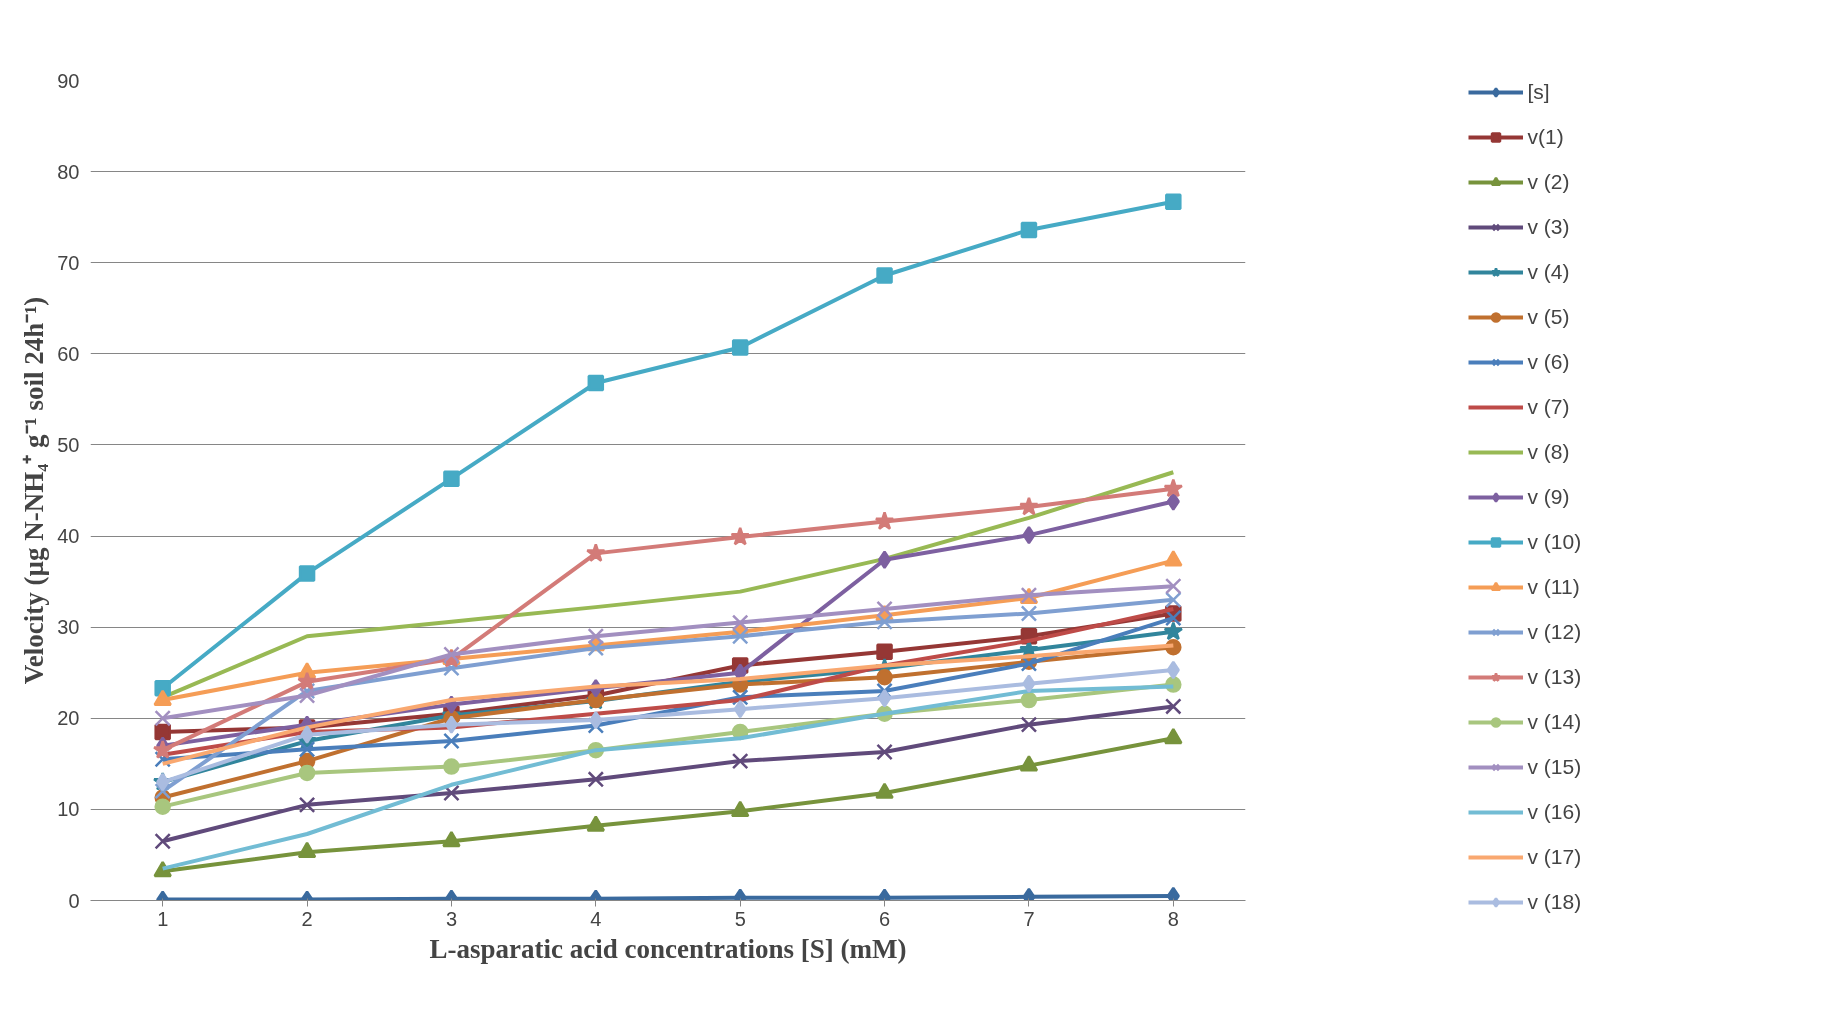  What do you see at coordinates (740, 918) in the screenshot?
I see `x-tick-label: 5` at bounding box center [740, 918].